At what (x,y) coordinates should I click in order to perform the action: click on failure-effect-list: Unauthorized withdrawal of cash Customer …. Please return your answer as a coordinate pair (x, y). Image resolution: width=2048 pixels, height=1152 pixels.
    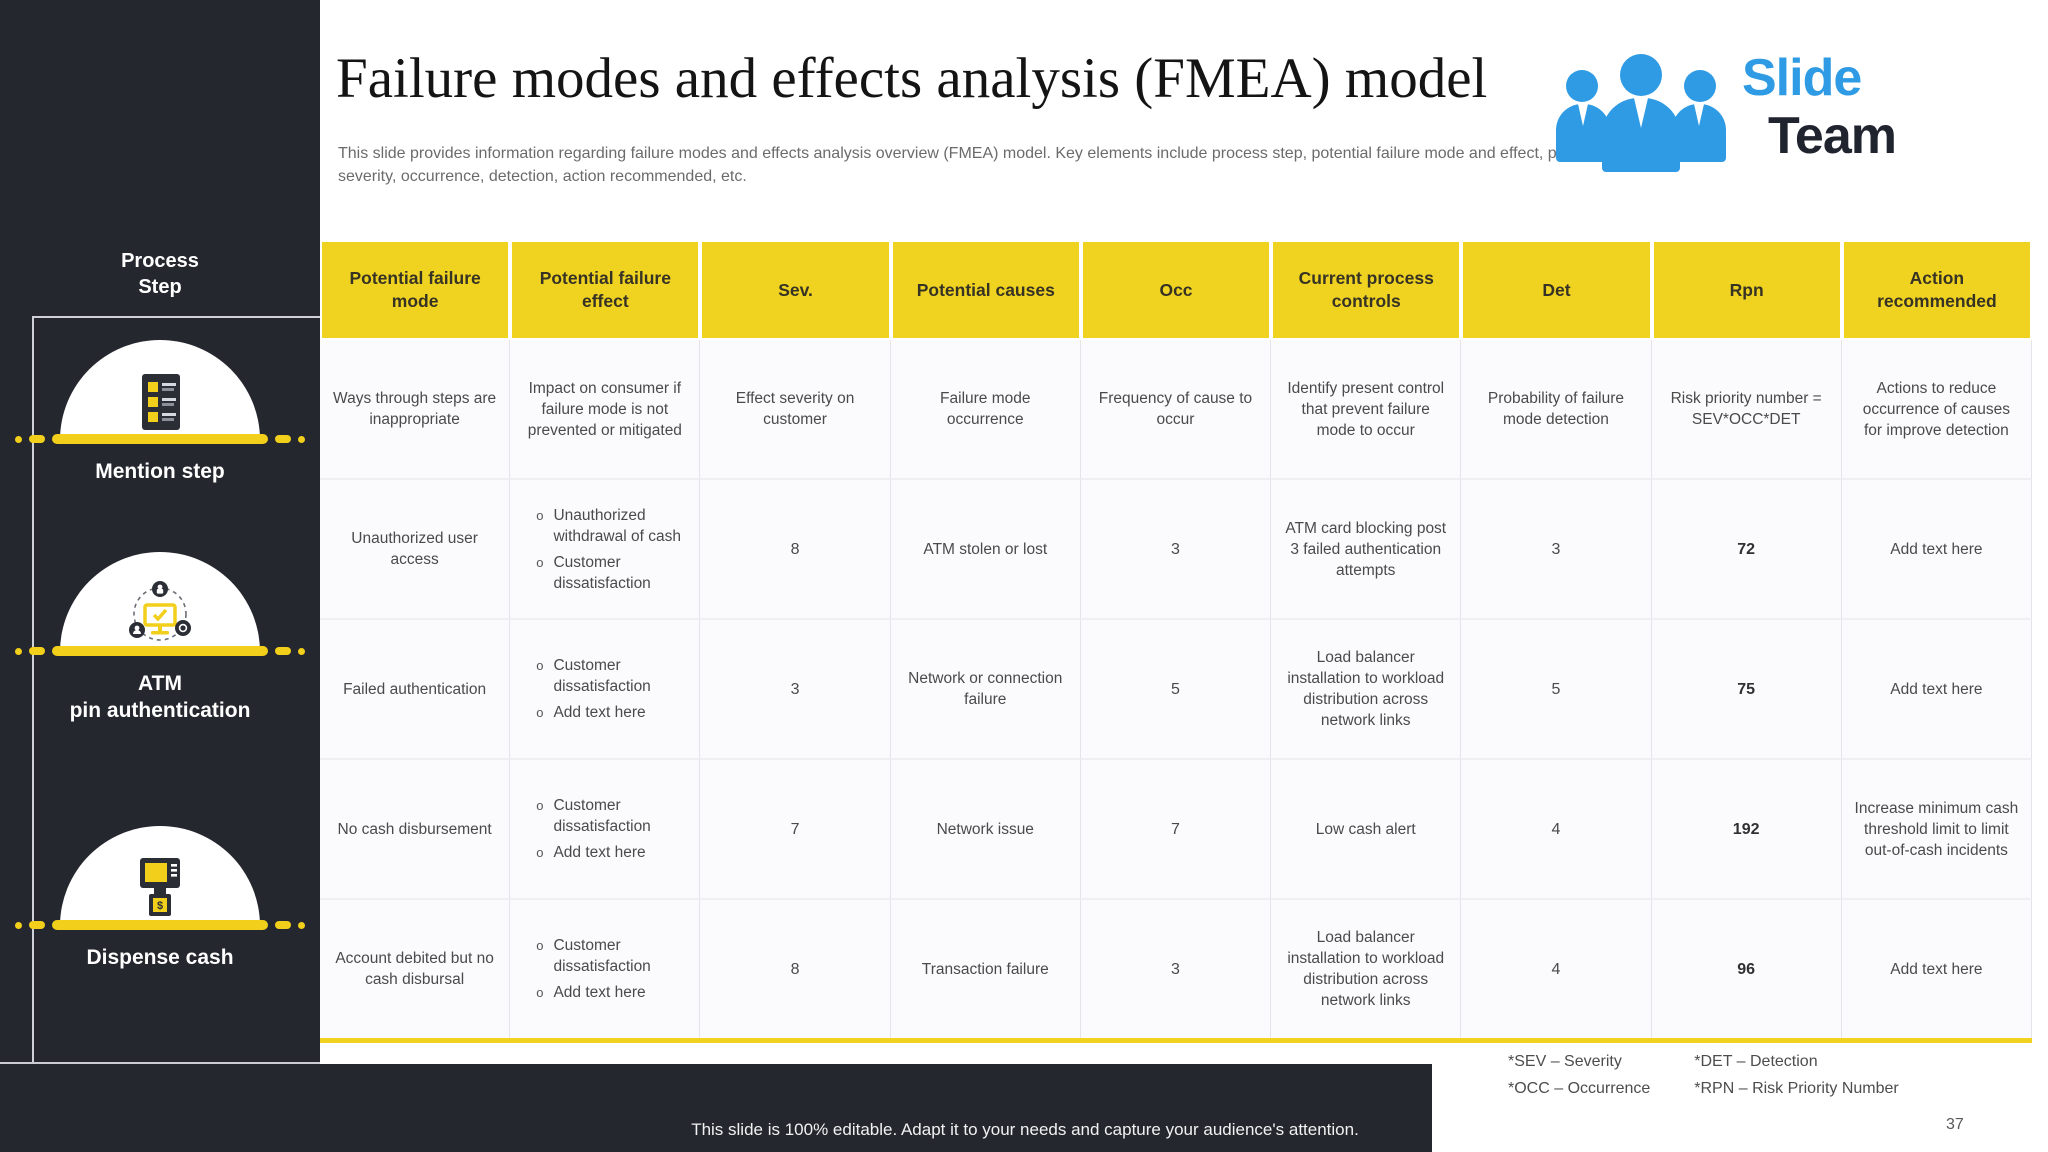
    Looking at the image, I should click on (612, 549).